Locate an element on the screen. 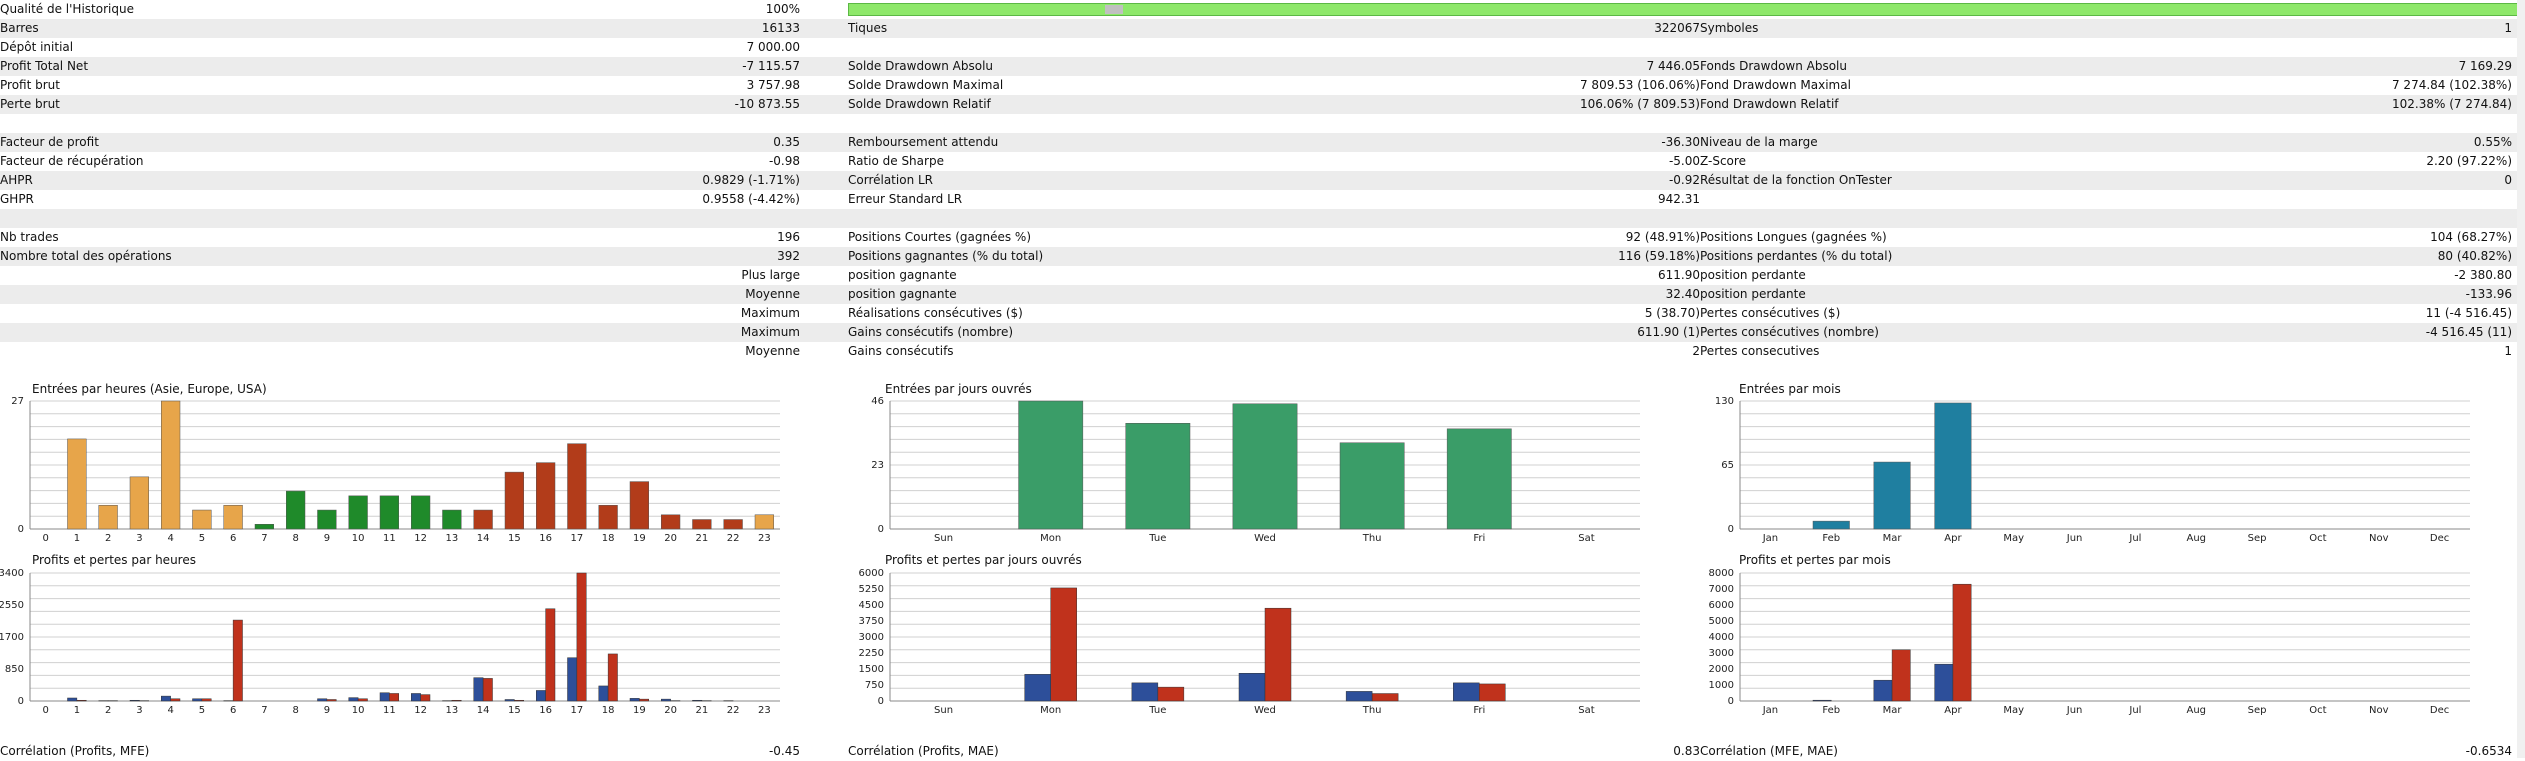 This screenshot has width=2525, height=761. y-tick-label: 750 is located at coordinates (874, 685).